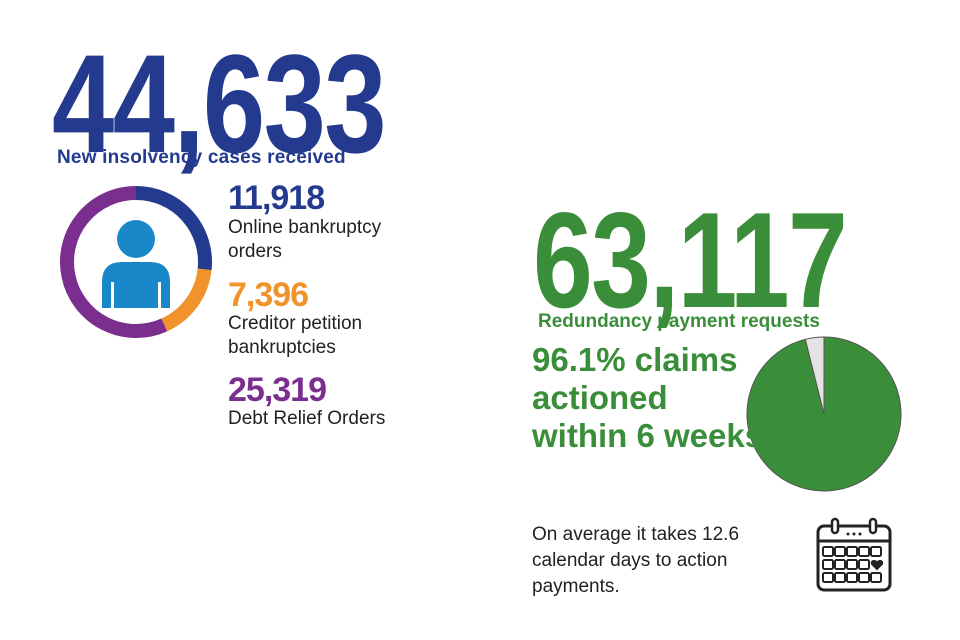 The image size is (960, 640). I want to click on online-bankruptcy-value: 11,918, so click(276, 198).